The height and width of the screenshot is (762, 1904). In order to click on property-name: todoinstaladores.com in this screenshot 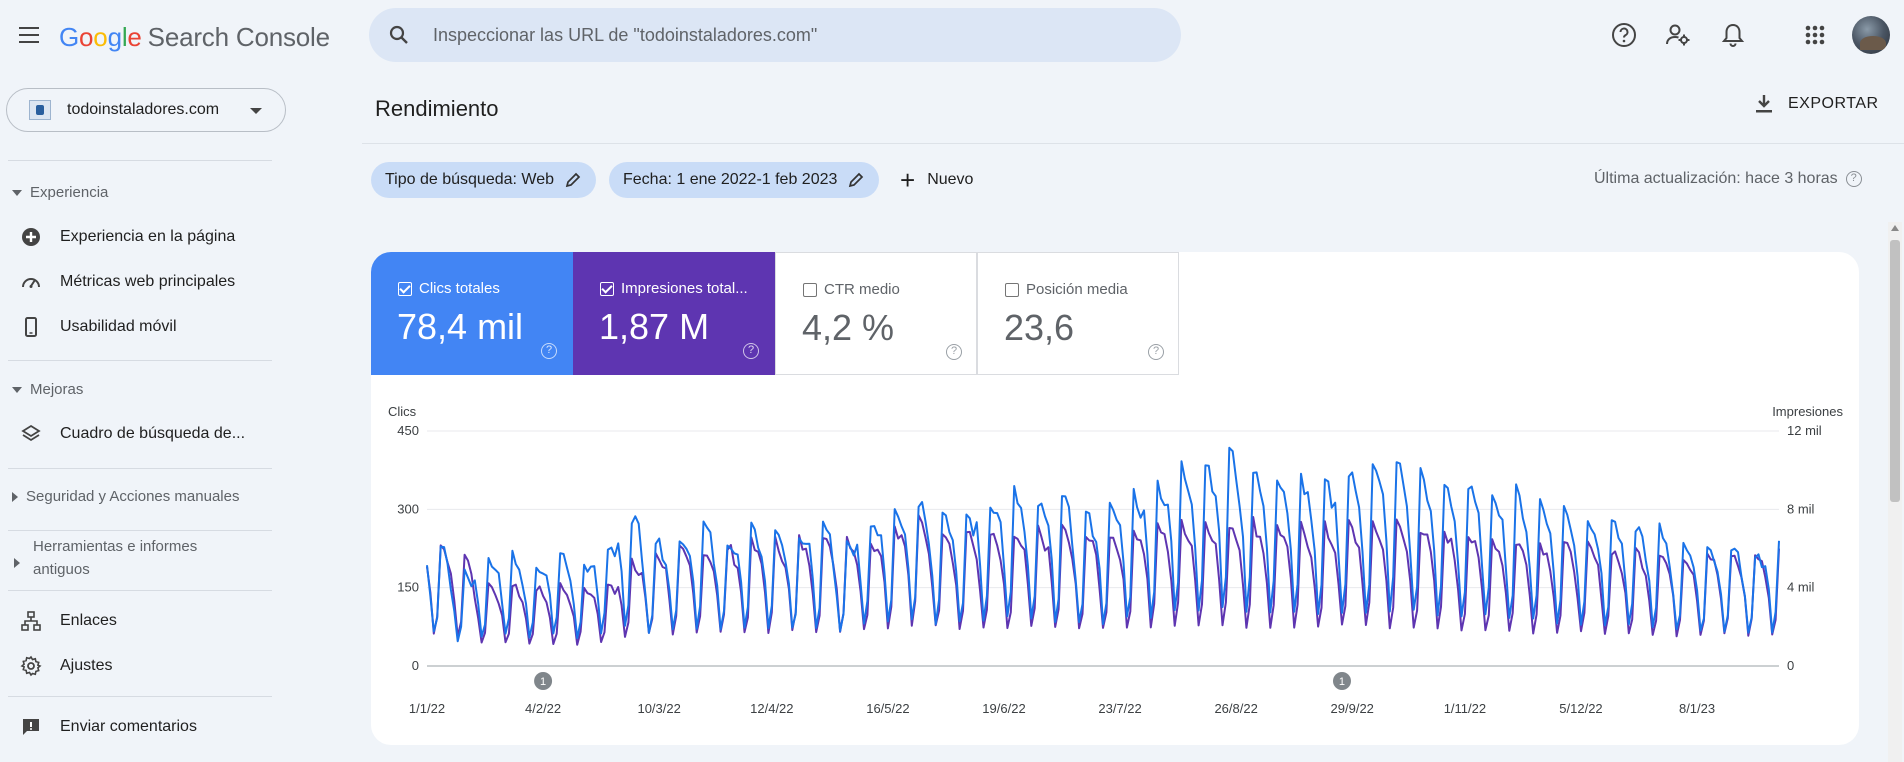, I will do `click(143, 109)`.